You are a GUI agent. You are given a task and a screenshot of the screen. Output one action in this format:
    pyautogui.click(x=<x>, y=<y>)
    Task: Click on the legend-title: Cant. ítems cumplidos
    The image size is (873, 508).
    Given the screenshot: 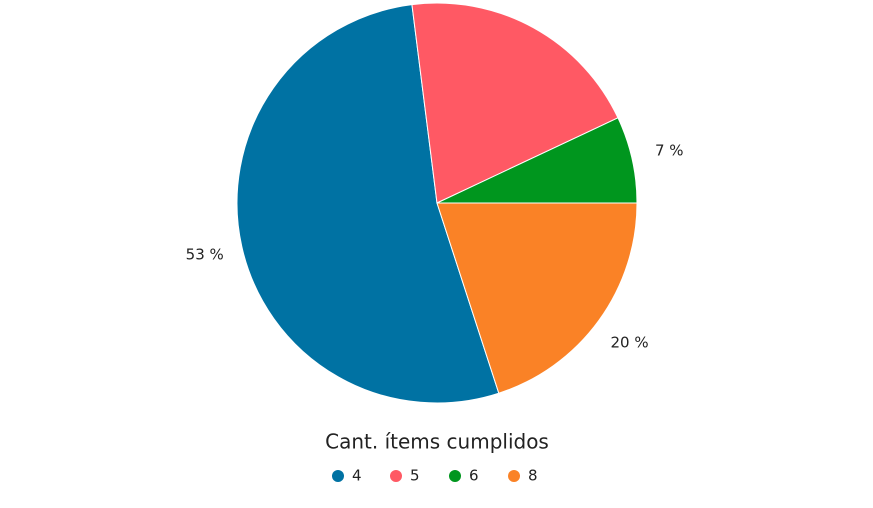 What is the action you would take?
    pyautogui.click(x=437, y=442)
    